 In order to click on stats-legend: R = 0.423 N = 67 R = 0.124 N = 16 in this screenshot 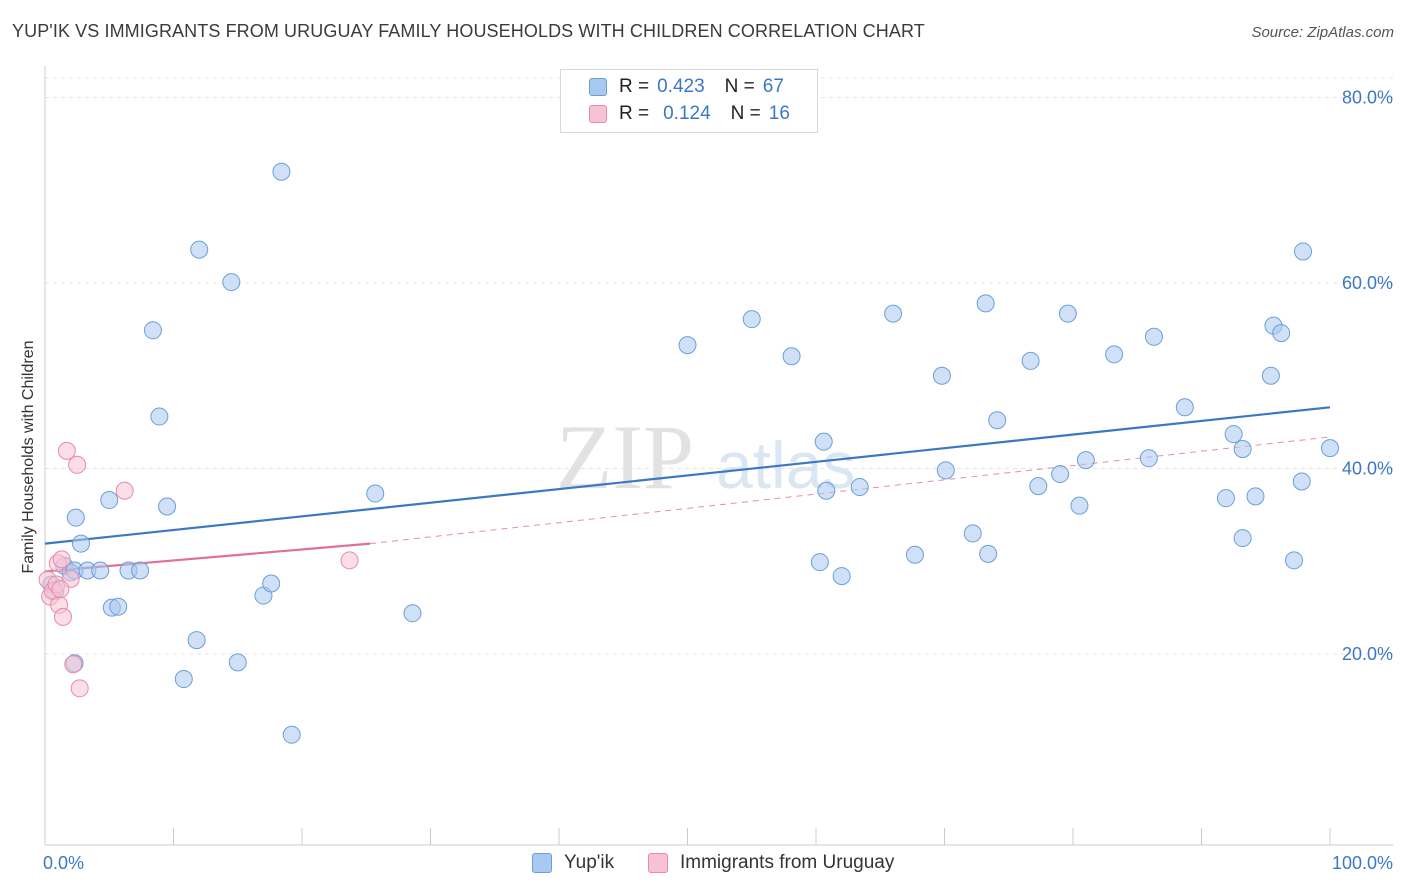, I will do `click(689, 101)`.